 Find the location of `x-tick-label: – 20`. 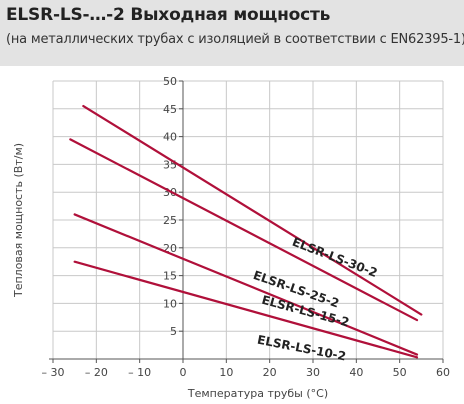

x-tick-label: – 20 is located at coordinates (96, 372).